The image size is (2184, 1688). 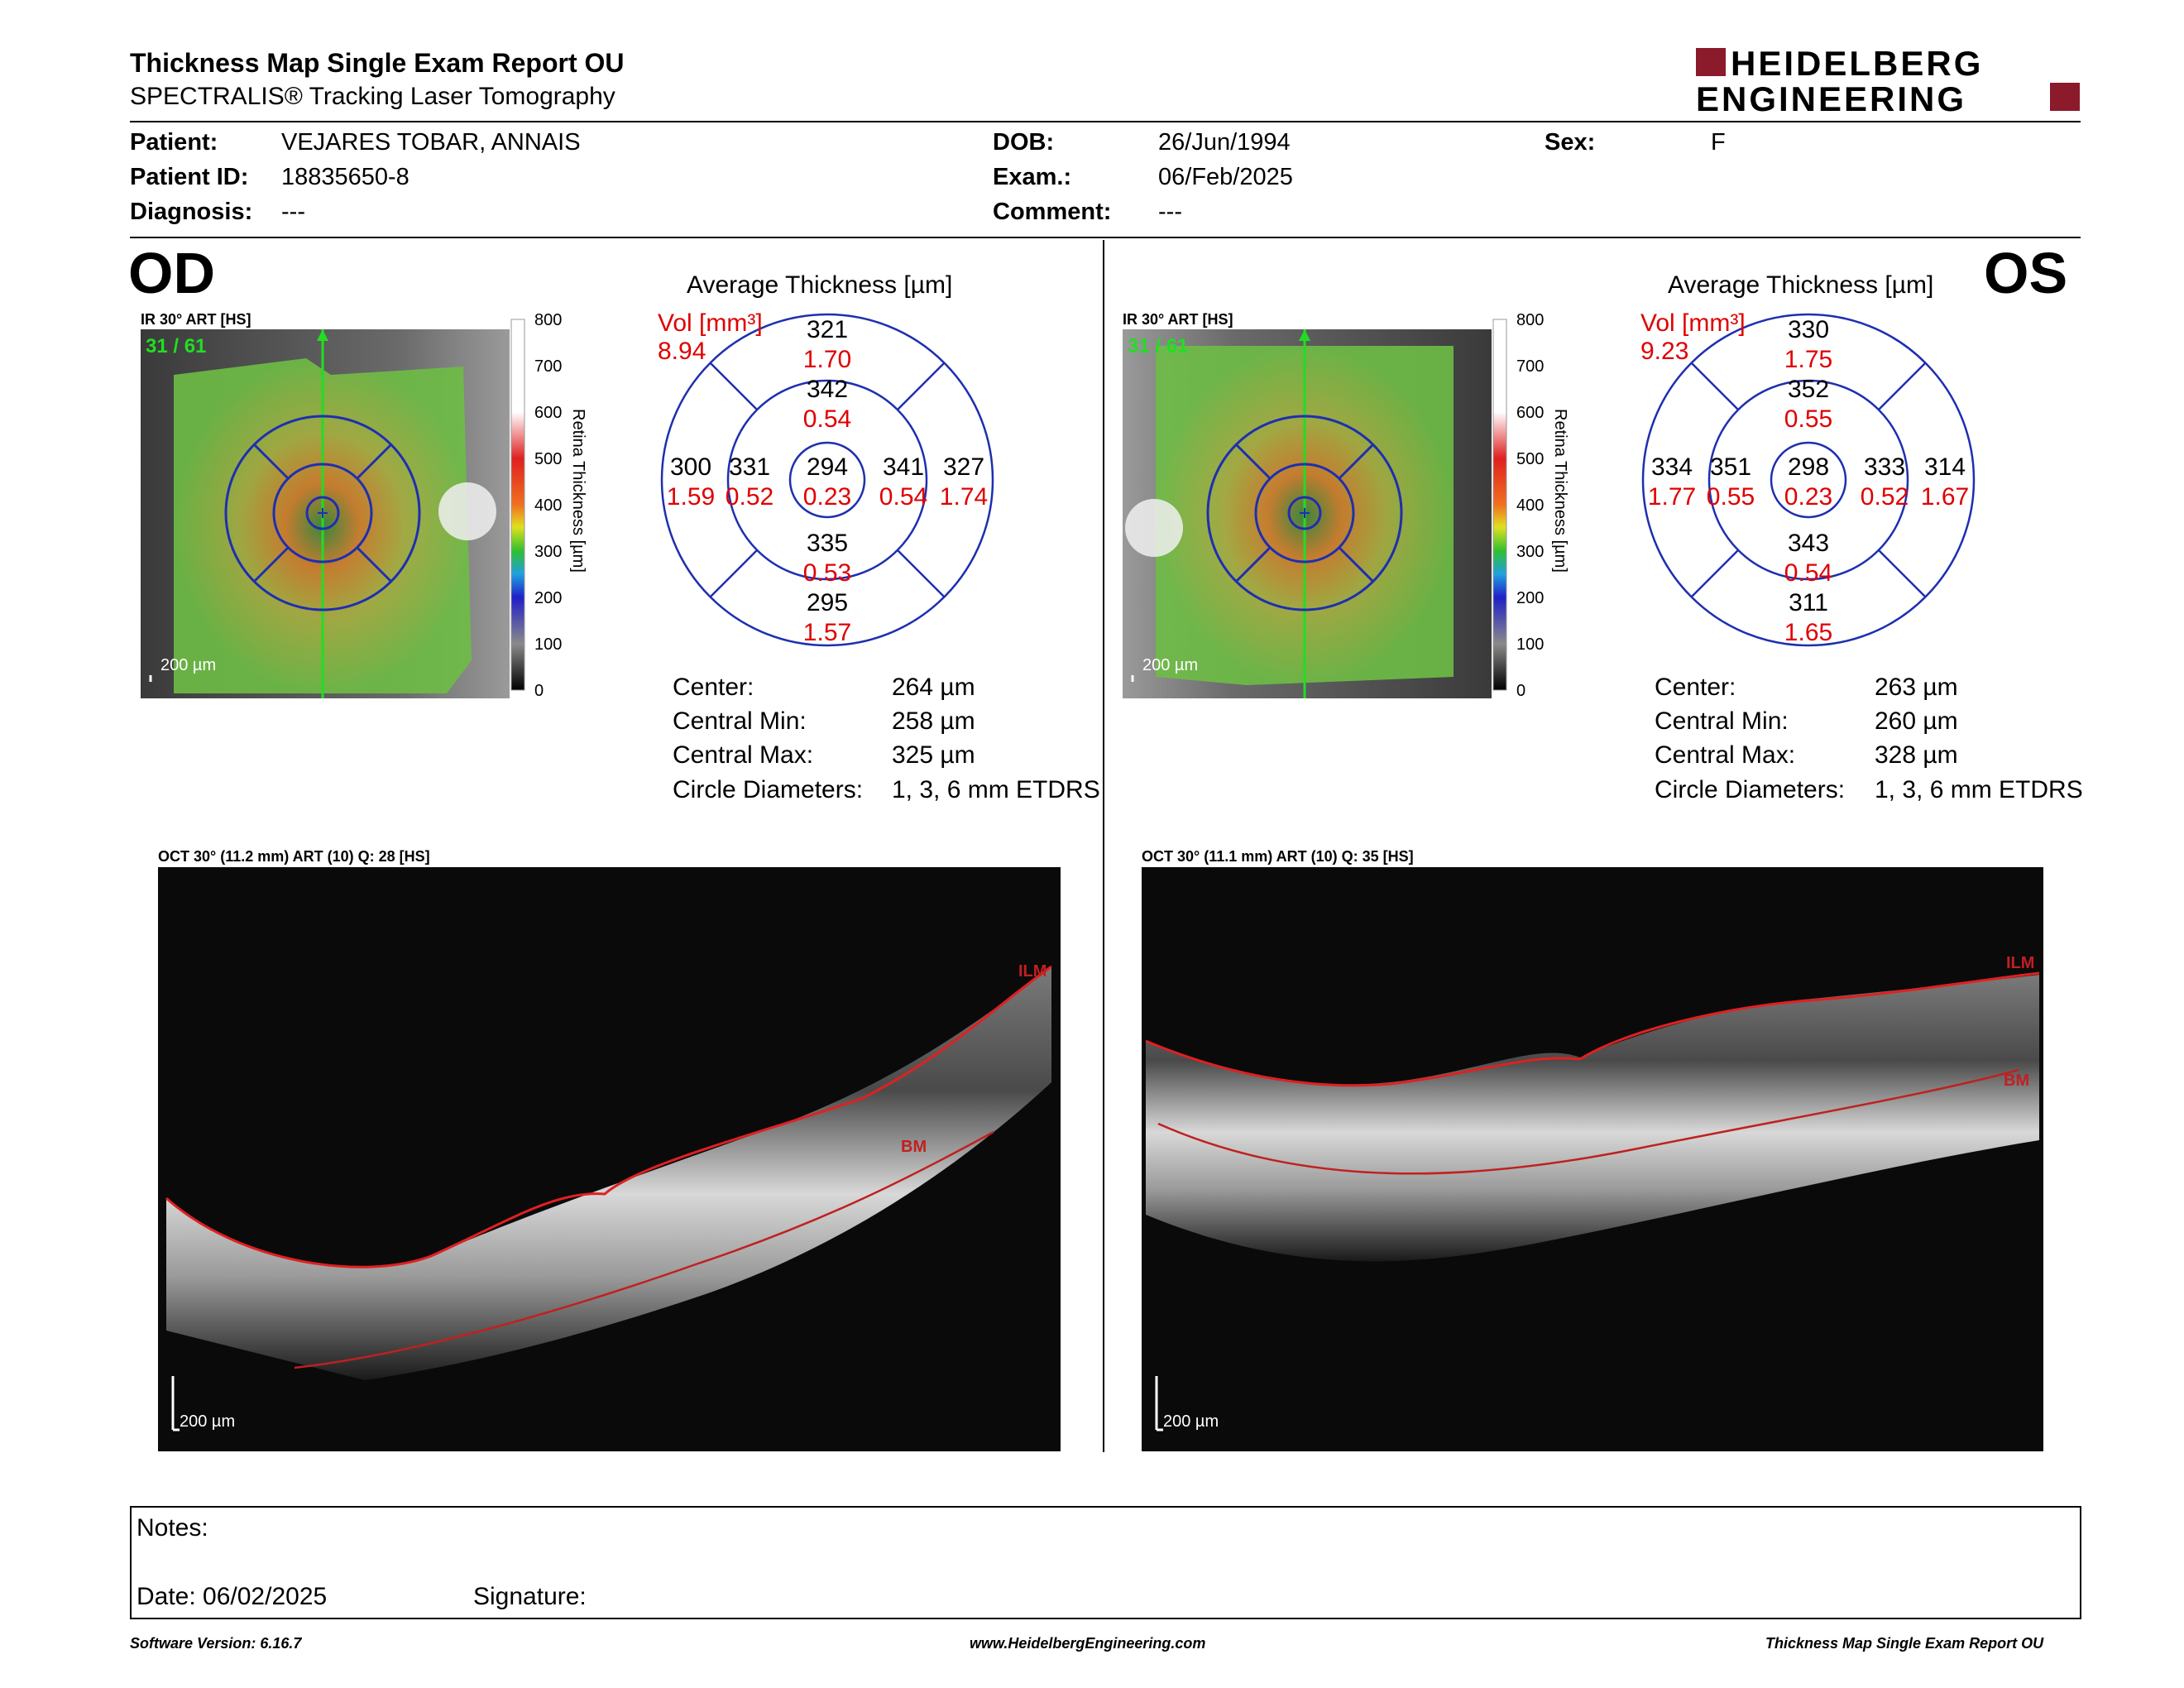 What do you see at coordinates (1808, 543) in the screenshot?
I see `os-inner-inf-thickness: 343` at bounding box center [1808, 543].